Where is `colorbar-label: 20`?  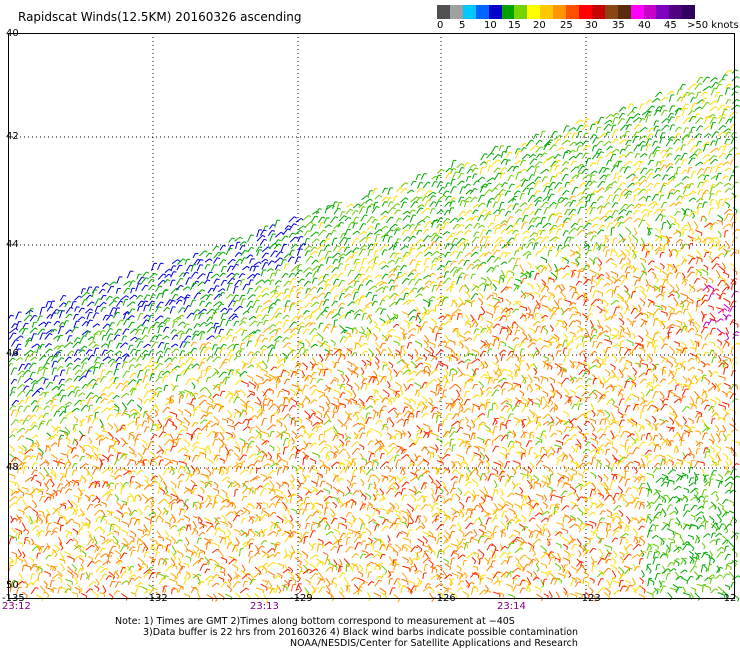
colorbar-label: 20 is located at coordinates (539, 25).